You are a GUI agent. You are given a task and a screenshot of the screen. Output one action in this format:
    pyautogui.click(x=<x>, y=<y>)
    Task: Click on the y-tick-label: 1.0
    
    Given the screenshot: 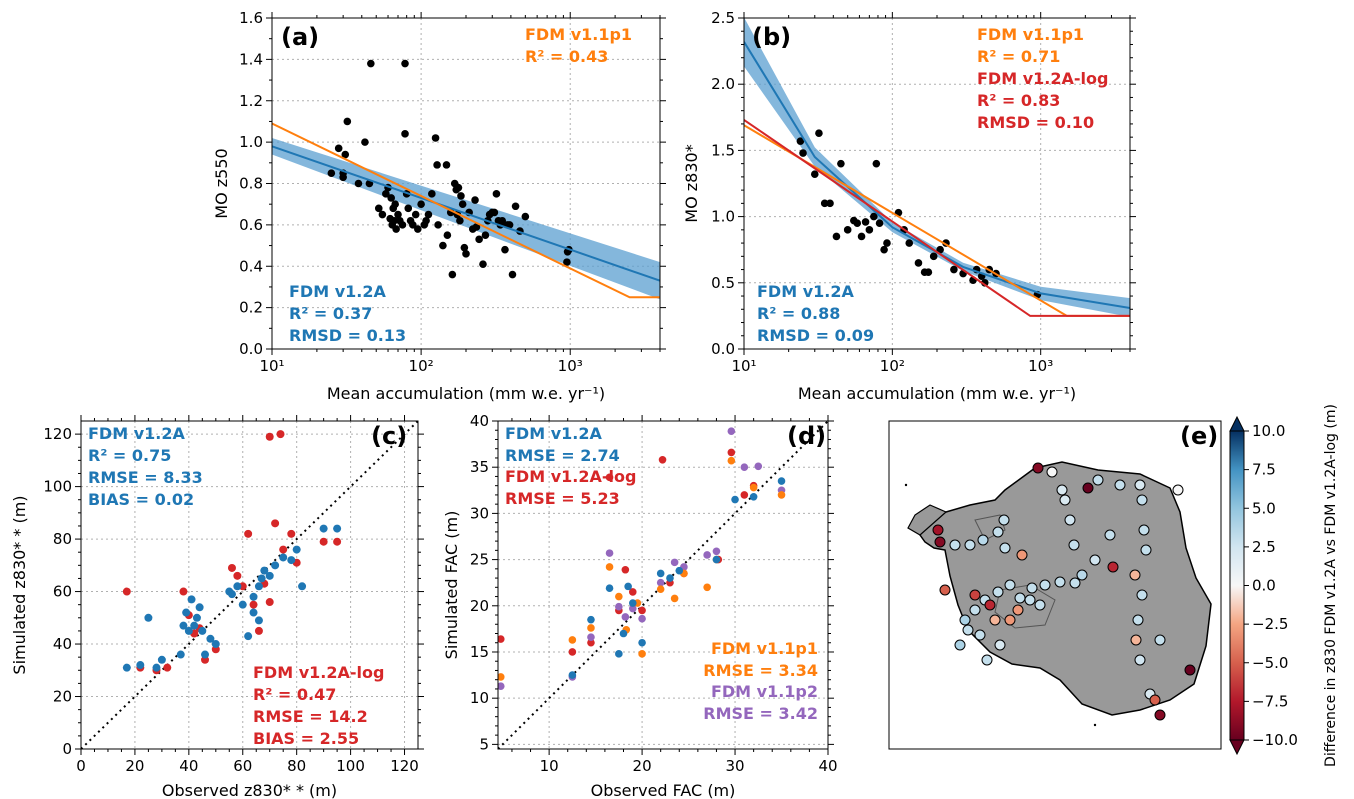 What is the action you would take?
    pyautogui.click(x=723, y=217)
    